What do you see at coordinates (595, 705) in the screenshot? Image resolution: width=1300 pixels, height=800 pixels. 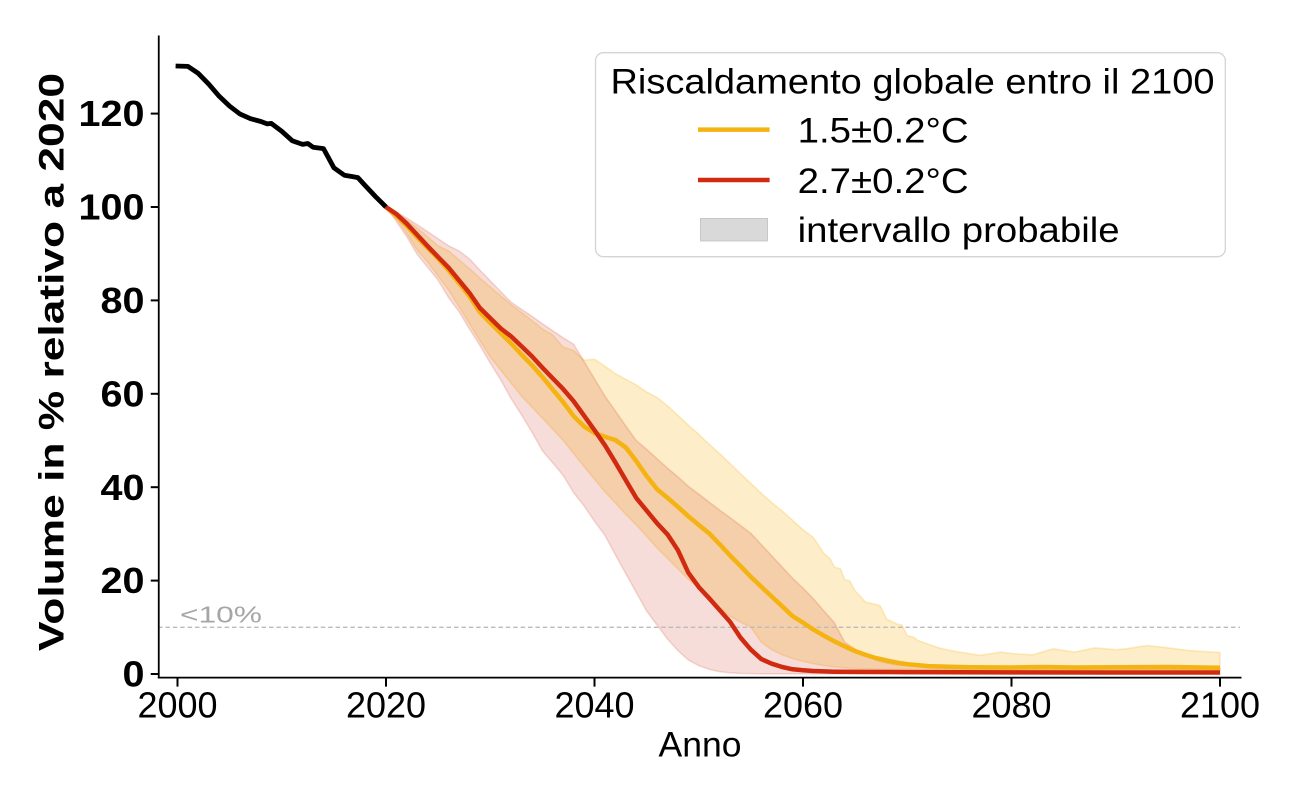 I see `svg-text: 2040` at bounding box center [595, 705].